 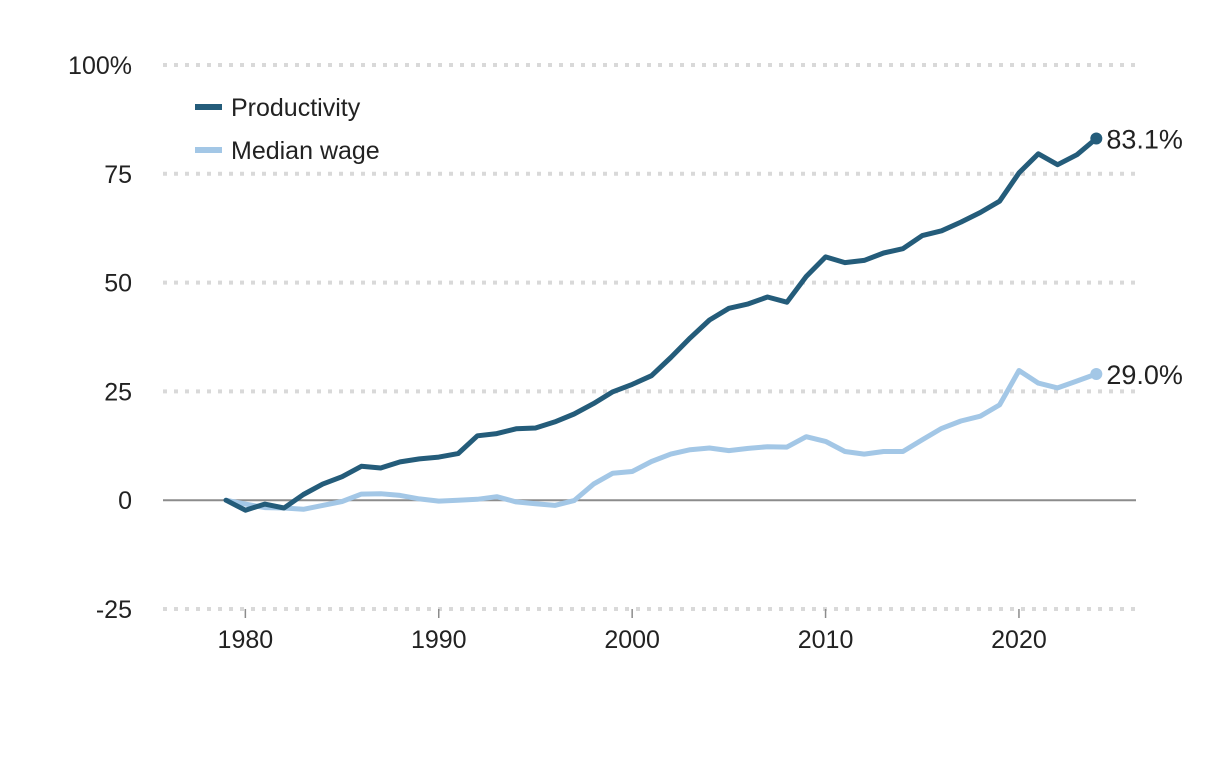 I want to click on y-tick-label: 75, so click(x=118, y=175).